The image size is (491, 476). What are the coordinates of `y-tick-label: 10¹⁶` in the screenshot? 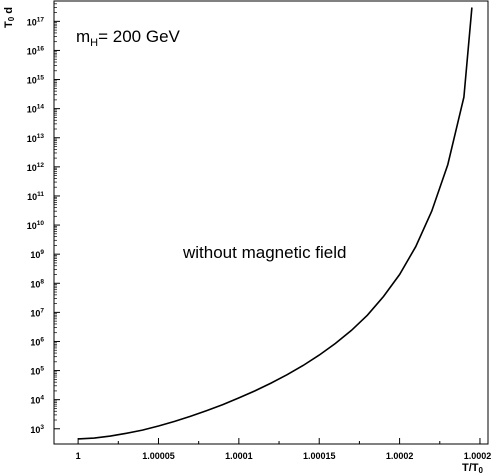 It's located at (36, 50).